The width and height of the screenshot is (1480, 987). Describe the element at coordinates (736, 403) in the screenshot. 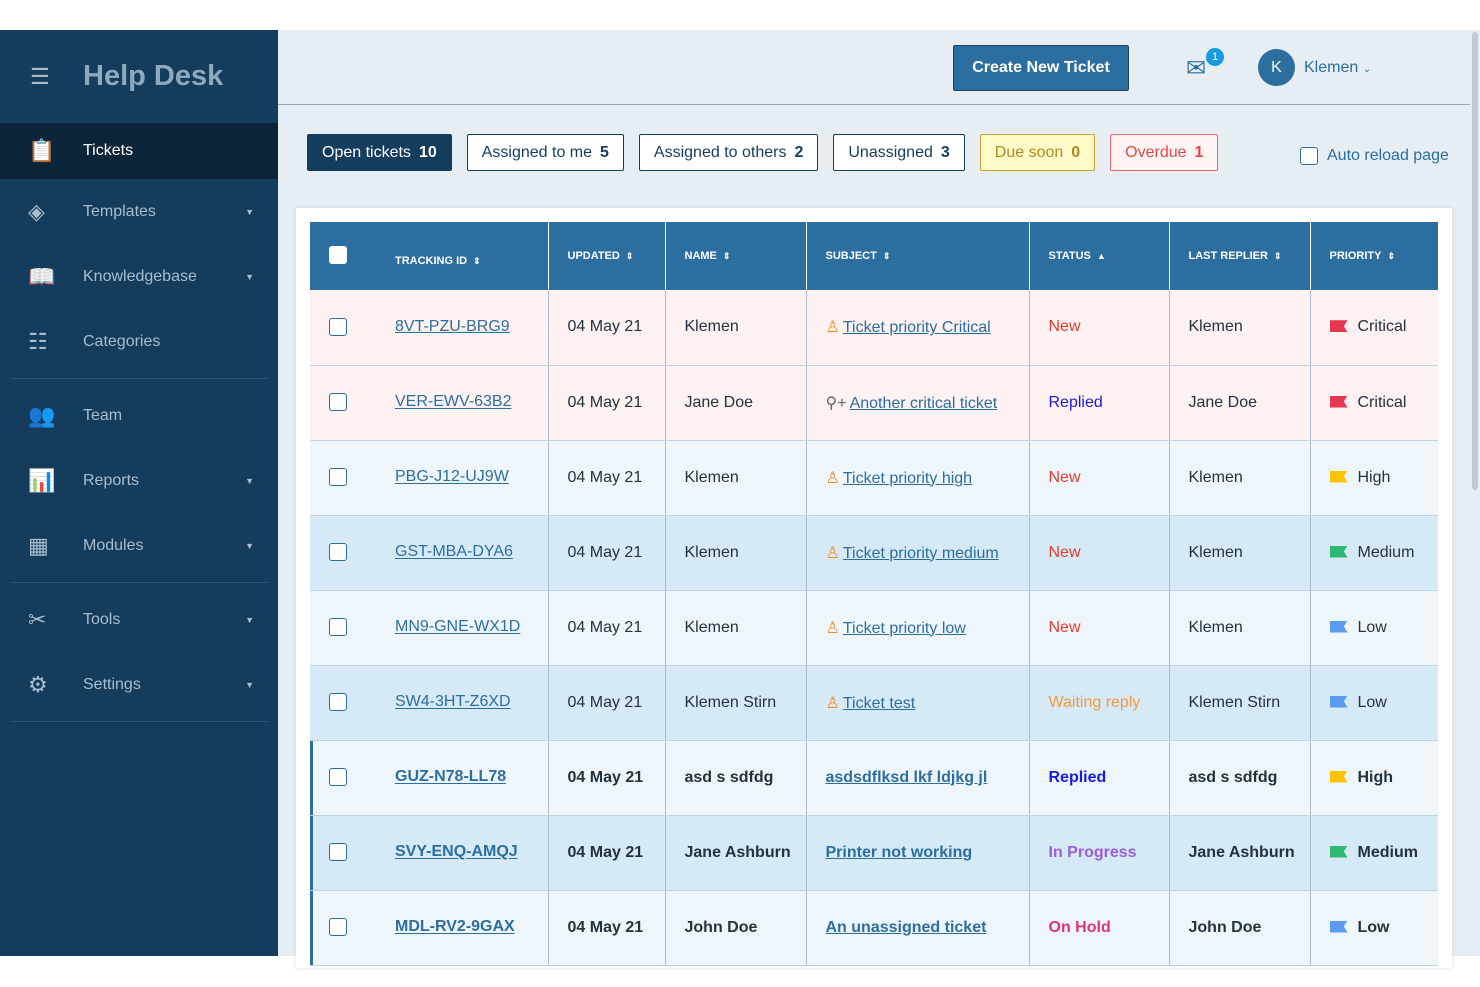

I see `name-cell: Jane Doe` at that location.